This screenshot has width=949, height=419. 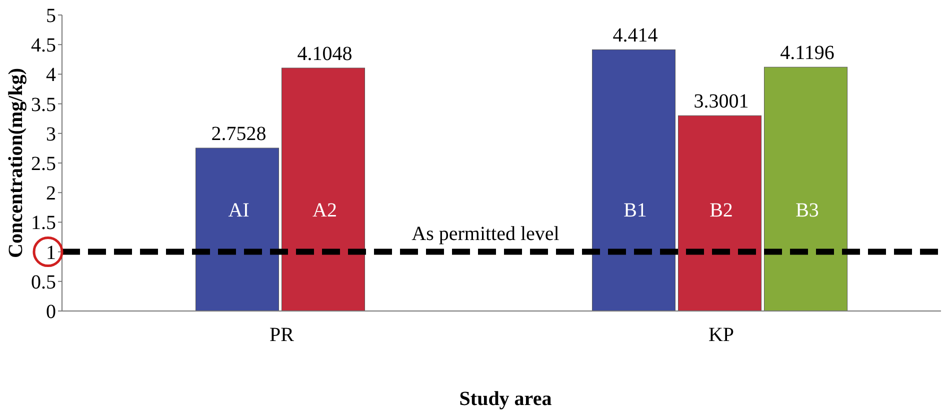 What do you see at coordinates (16, 163) in the screenshot?
I see `y-axis-title: Concentration(mg/kg)` at bounding box center [16, 163].